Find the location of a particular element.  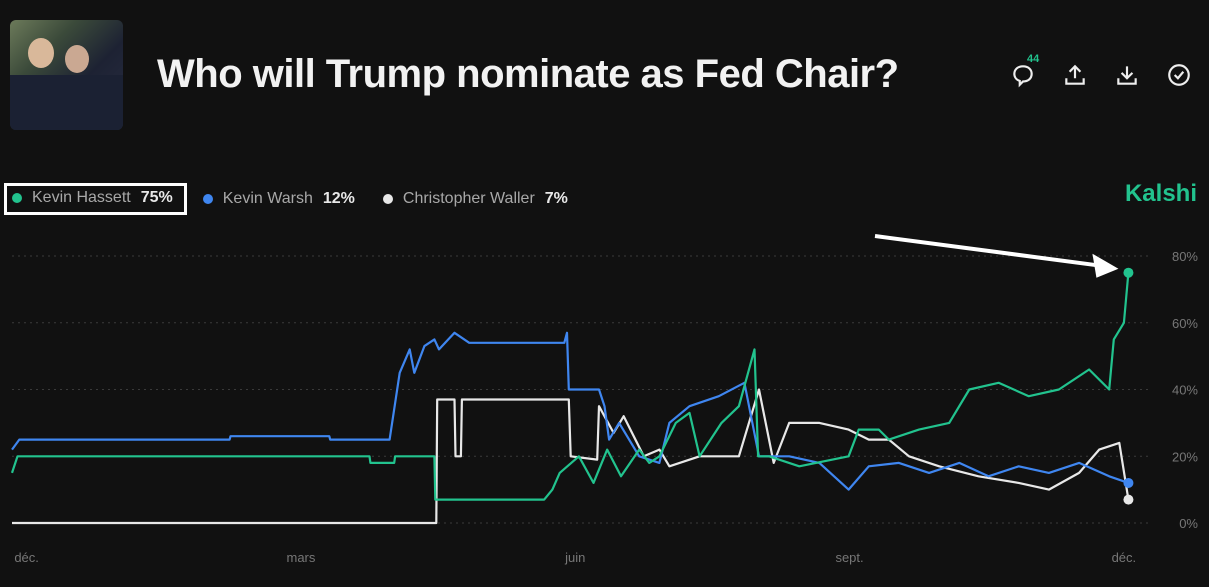

legend-pct: 12% is located at coordinates (338, 198).